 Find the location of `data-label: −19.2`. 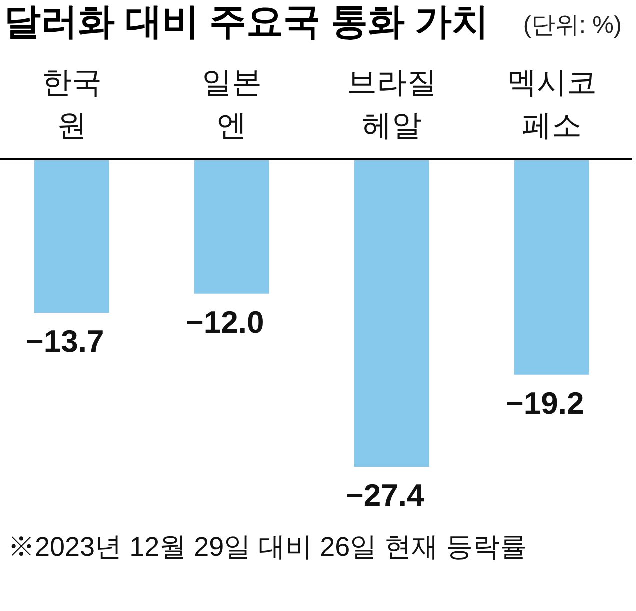

data-label: −19.2 is located at coordinates (545, 403).